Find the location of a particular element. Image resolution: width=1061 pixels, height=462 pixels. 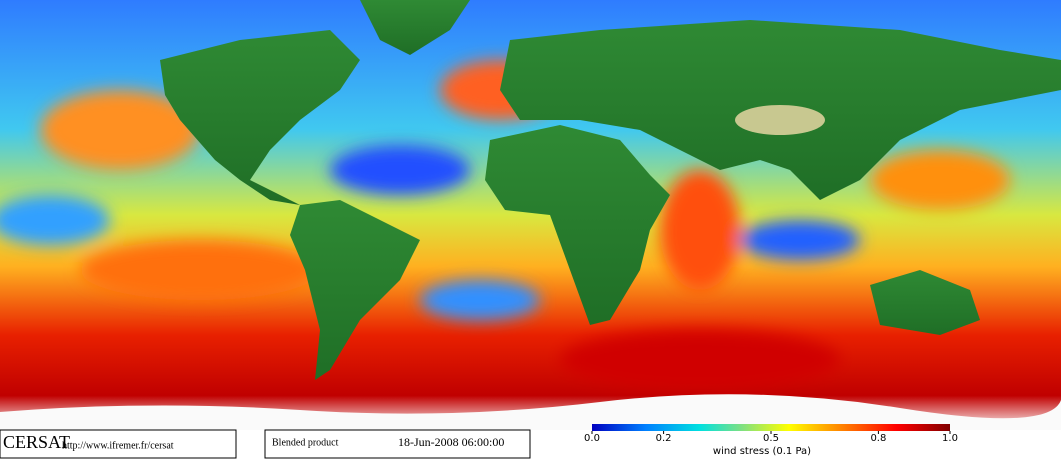

colorbar-ramp is located at coordinates (771, 427).